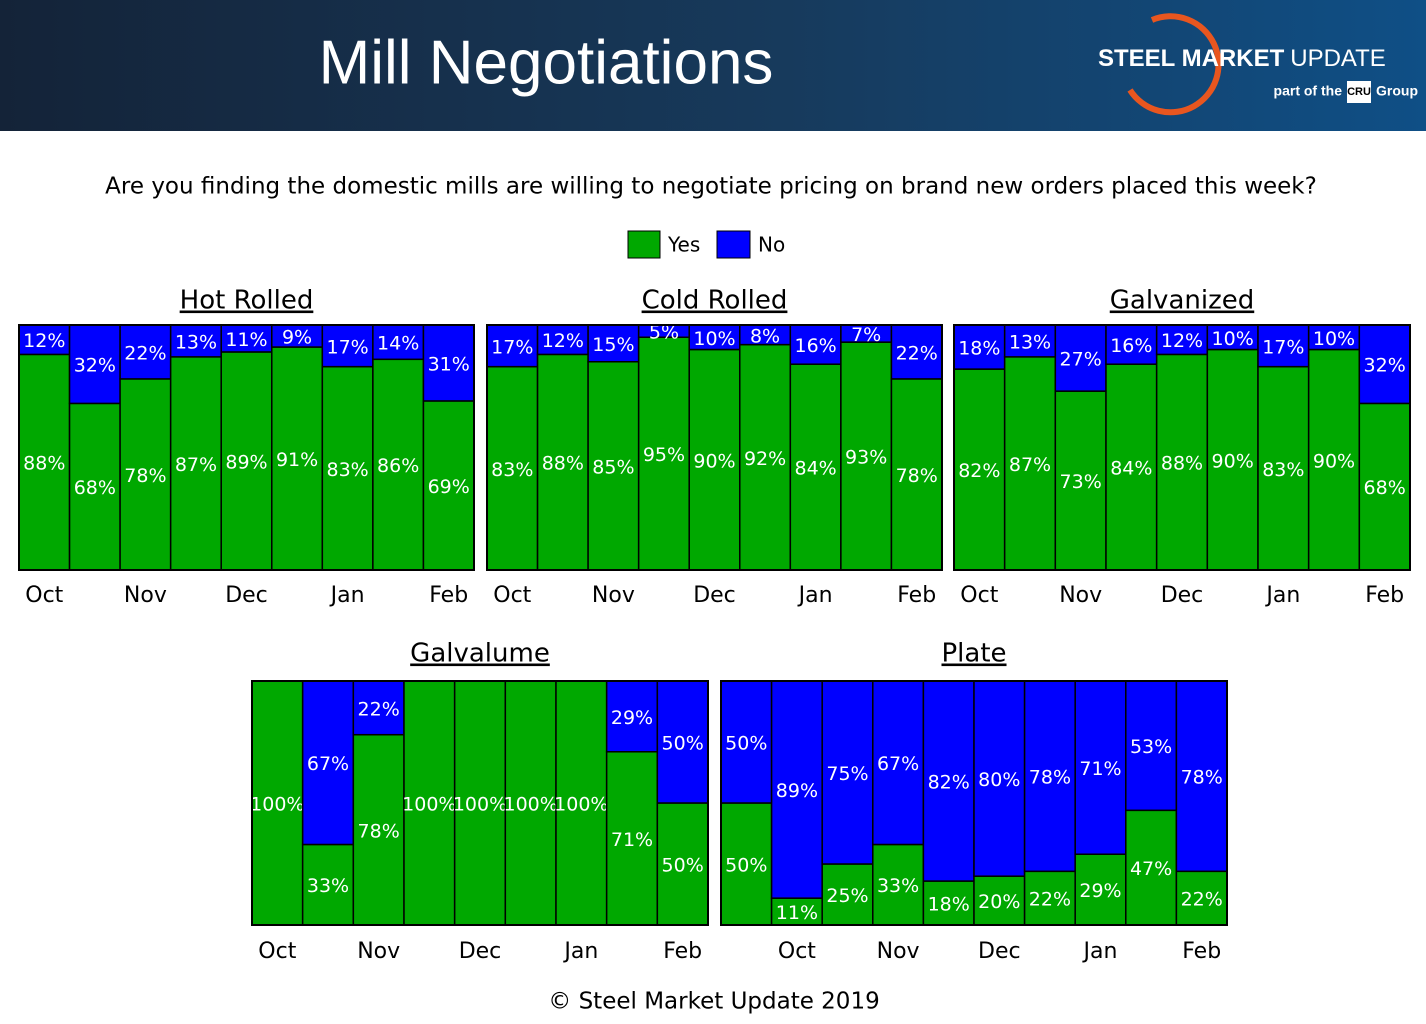  Describe the element at coordinates (847, 774) in the screenshot. I see `value-label: 75%` at that location.